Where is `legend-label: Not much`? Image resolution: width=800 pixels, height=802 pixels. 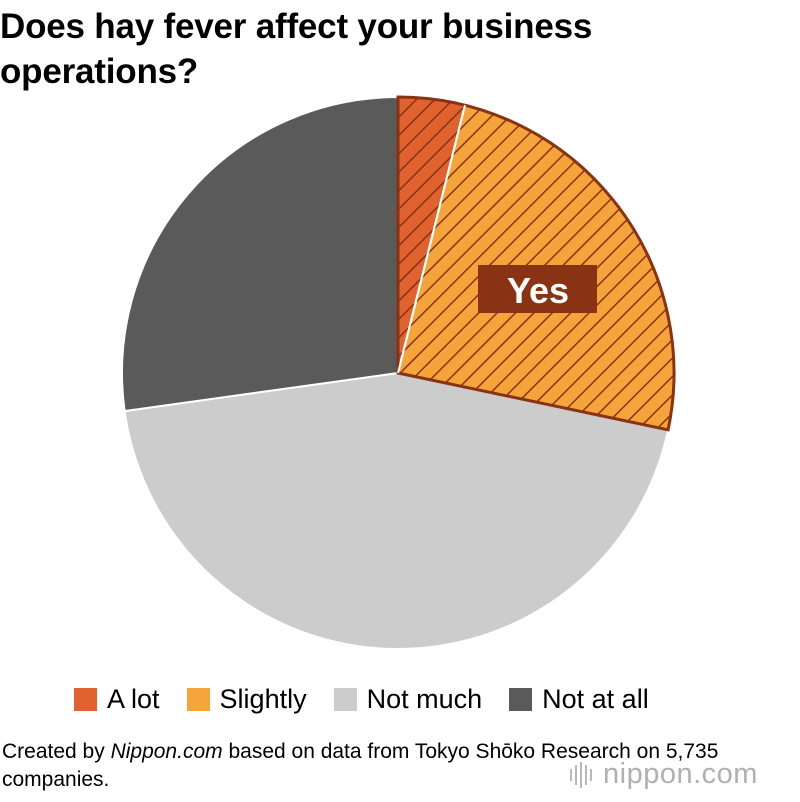
legend-label: Not much is located at coordinates (424, 699).